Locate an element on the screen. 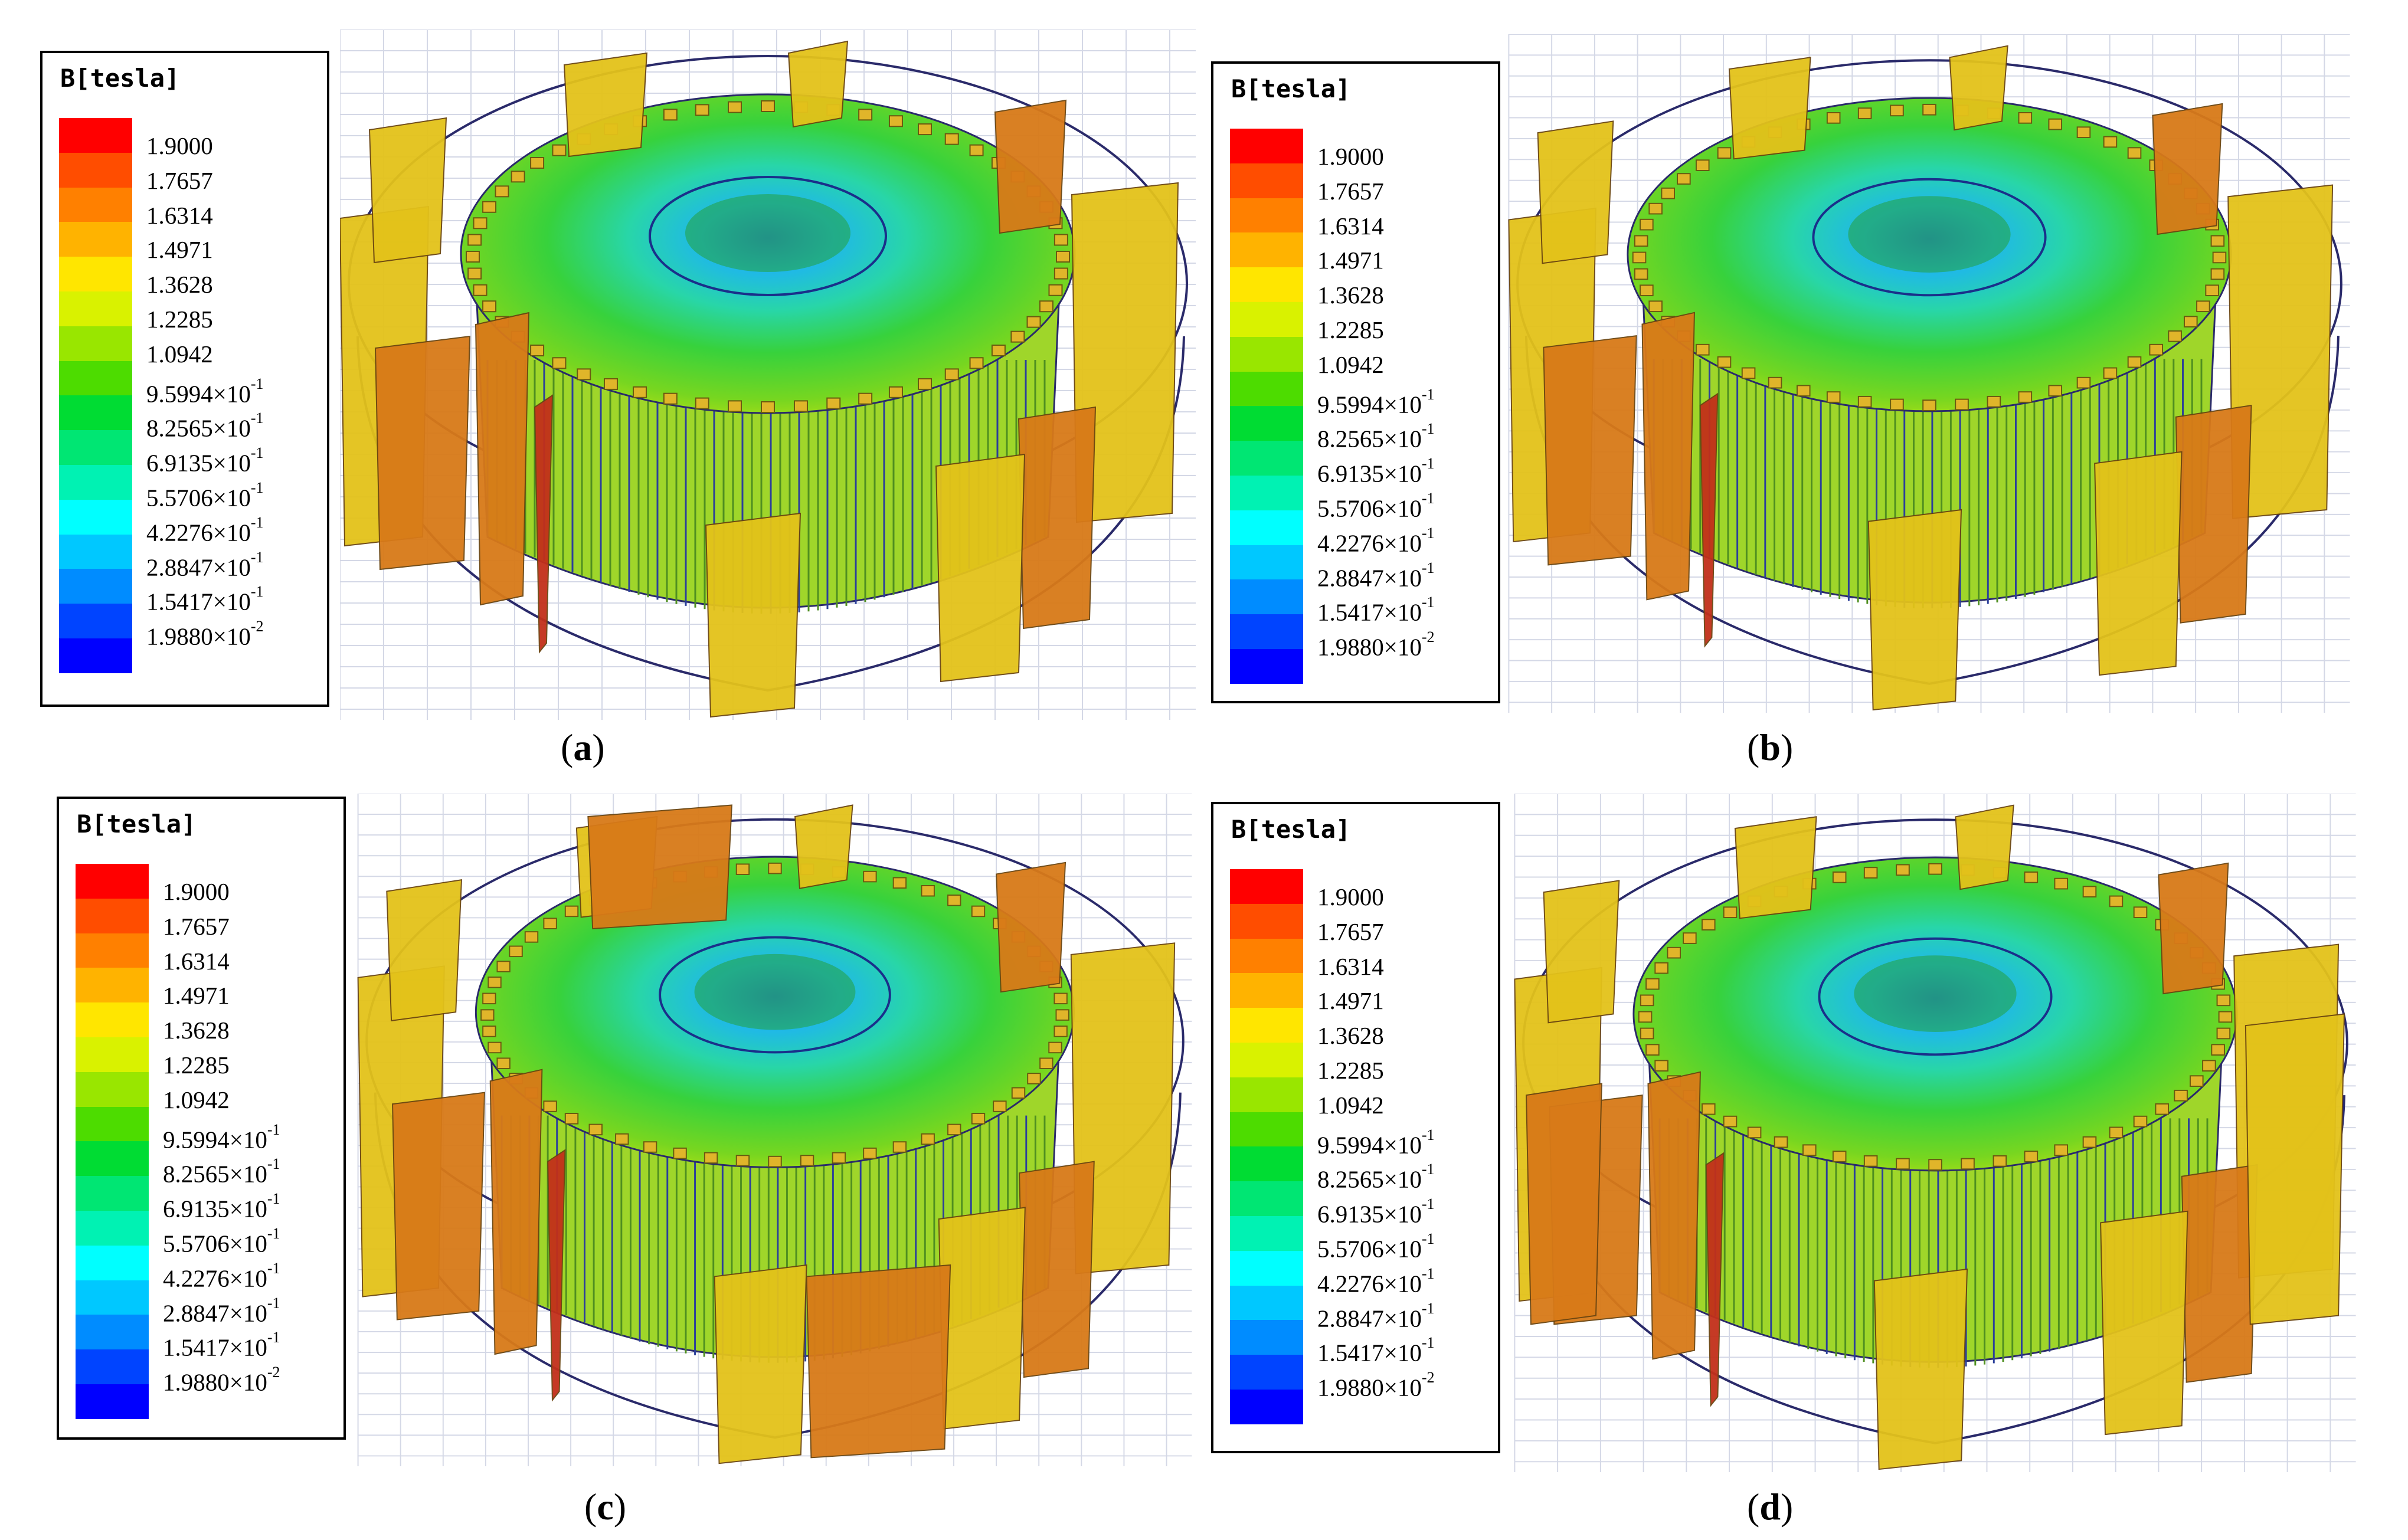 The height and width of the screenshot is (1540, 2408). panel-caption: (d) is located at coordinates (1770, 1507).